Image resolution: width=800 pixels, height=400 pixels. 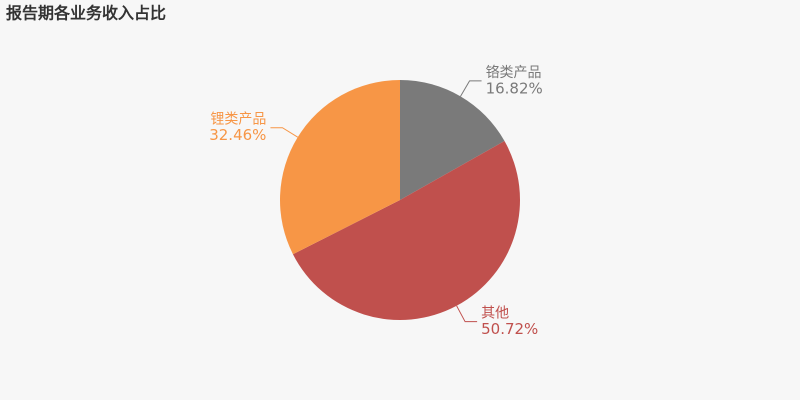 What do you see at coordinates (237, 135) in the screenshot?
I see `value-label: 32.46%` at bounding box center [237, 135].